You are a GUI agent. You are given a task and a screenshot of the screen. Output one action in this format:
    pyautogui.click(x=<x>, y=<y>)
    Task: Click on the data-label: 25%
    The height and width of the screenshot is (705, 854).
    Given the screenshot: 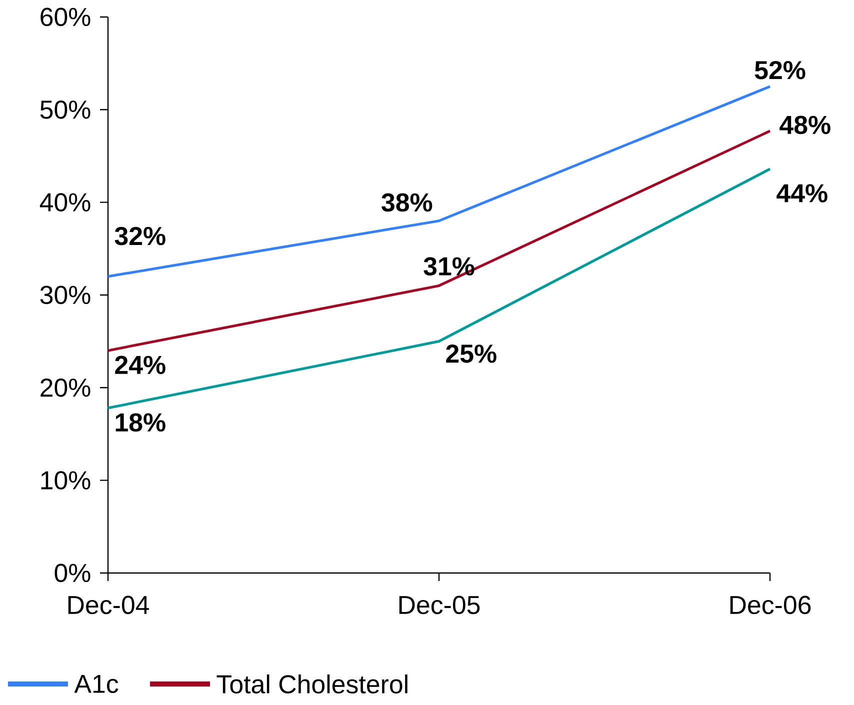 What is the action you would take?
    pyautogui.click(x=471, y=353)
    